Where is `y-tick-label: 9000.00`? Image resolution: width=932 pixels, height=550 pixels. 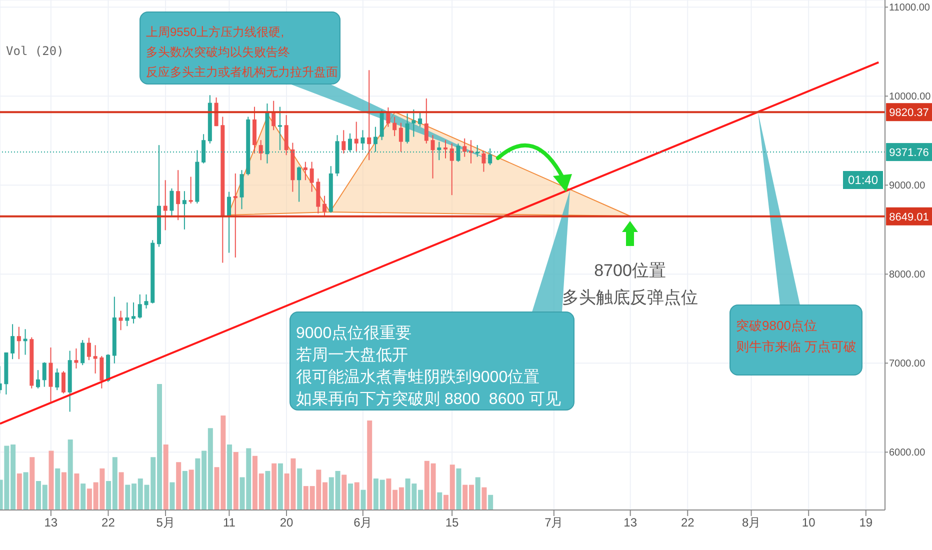 y-tick-label: 9000.00 is located at coordinates (907, 186).